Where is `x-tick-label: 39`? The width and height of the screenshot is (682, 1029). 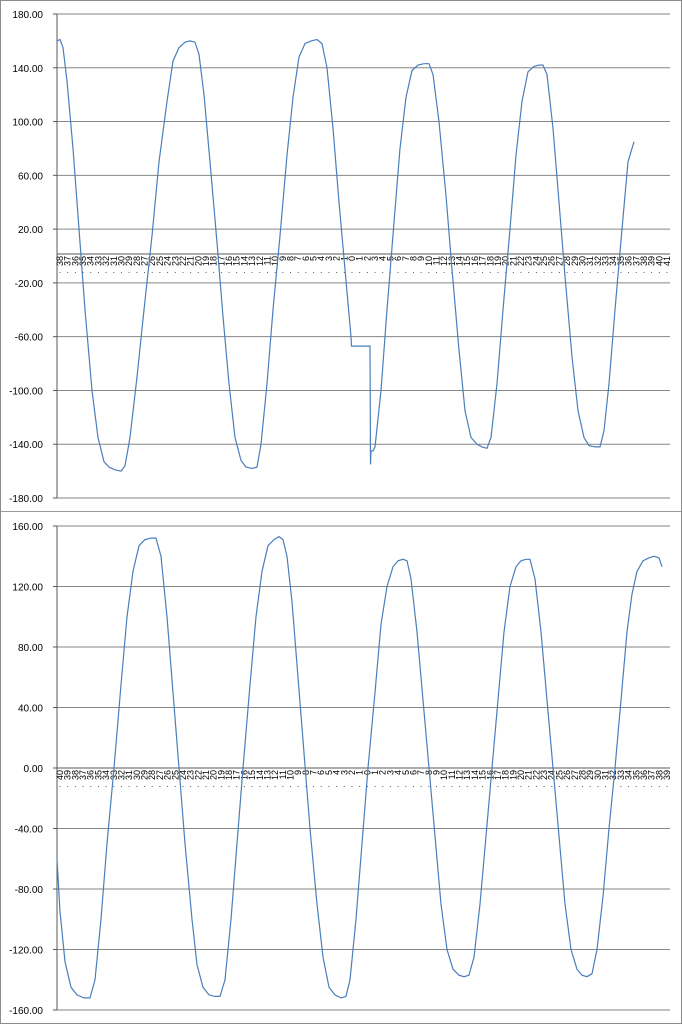
x-tick-label: 39 is located at coordinates (652, 261).